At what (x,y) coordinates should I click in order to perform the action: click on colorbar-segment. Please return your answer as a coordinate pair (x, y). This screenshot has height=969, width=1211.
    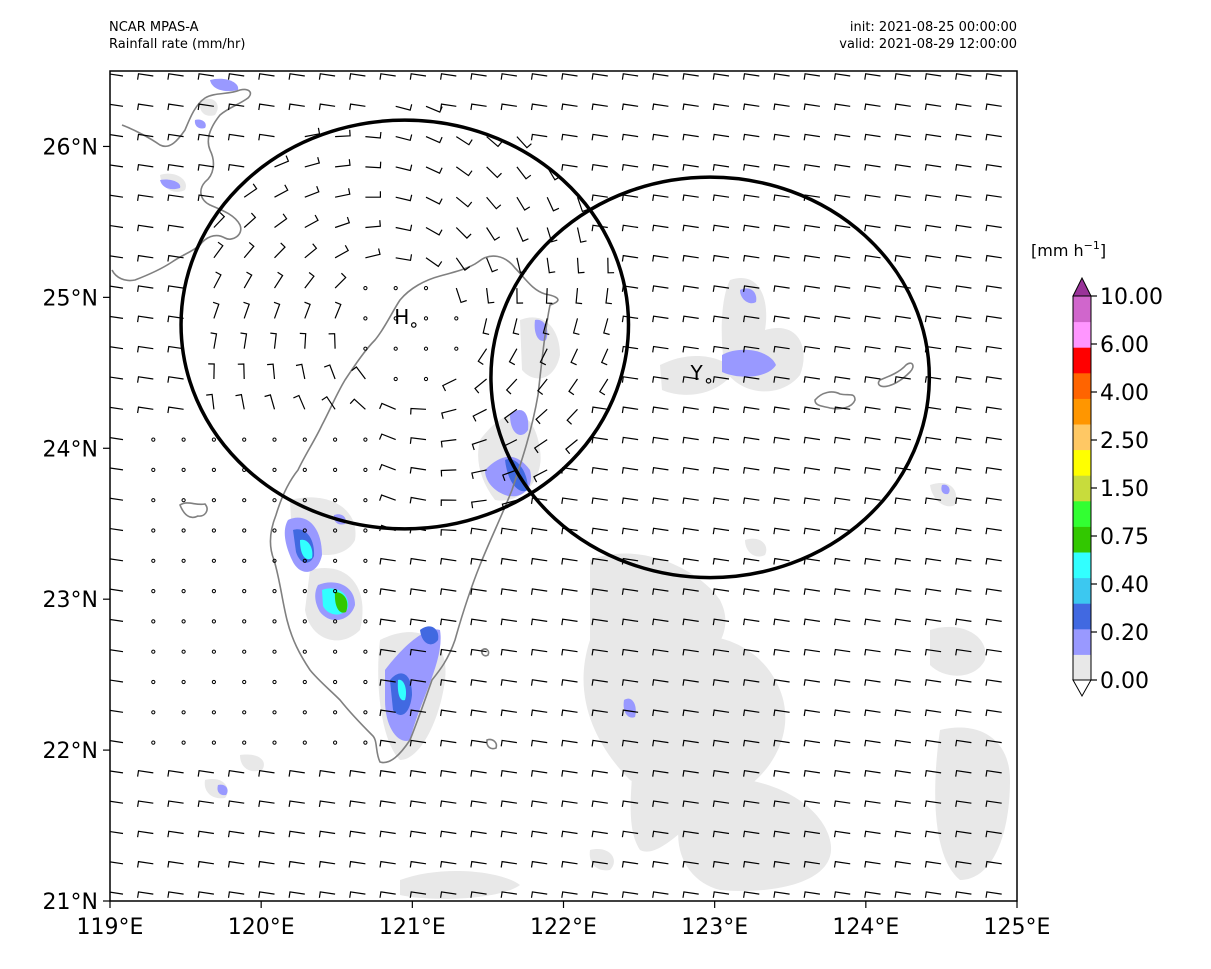
    Looking at the image, I should click on (1082, 616).